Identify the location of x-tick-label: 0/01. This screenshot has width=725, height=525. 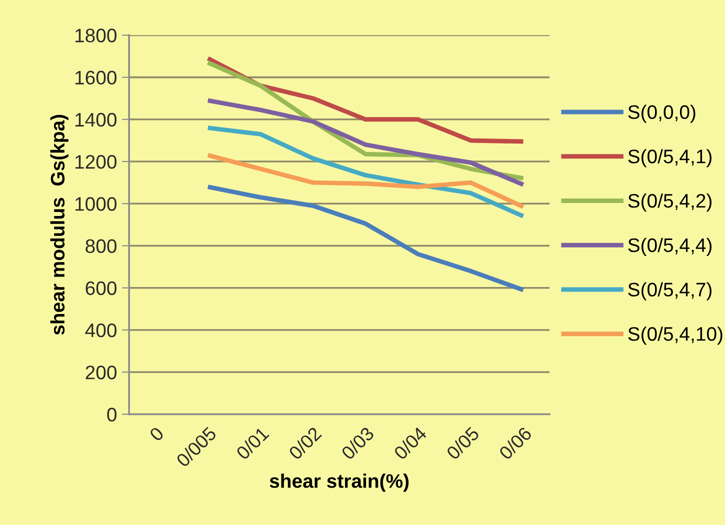
(252, 443).